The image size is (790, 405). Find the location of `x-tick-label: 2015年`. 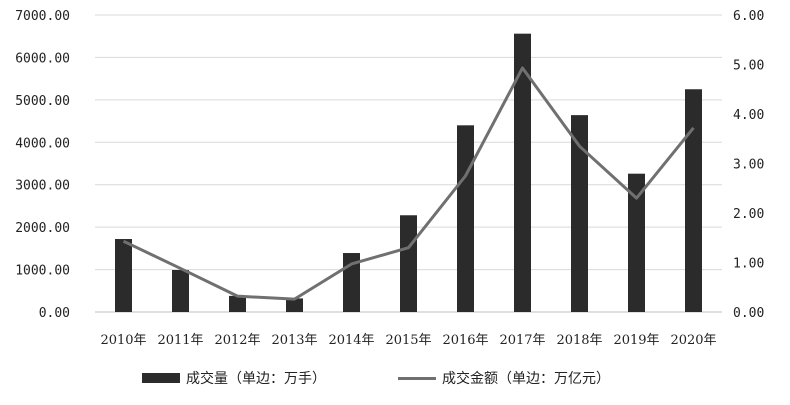

x-tick-label: 2015年 is located at coordinates (408, 340).